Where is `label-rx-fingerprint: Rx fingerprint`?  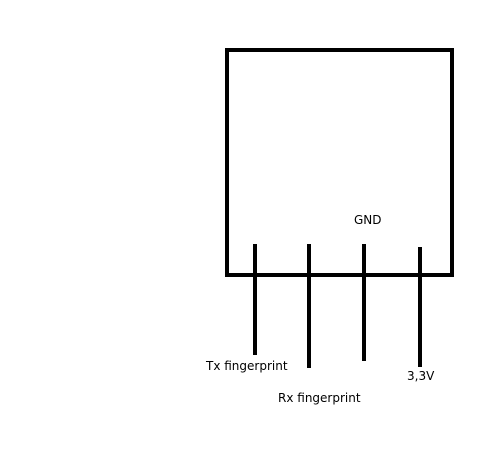
label-rx-fingerprint: Rx fingerprint is located at coordinates (319, 398).